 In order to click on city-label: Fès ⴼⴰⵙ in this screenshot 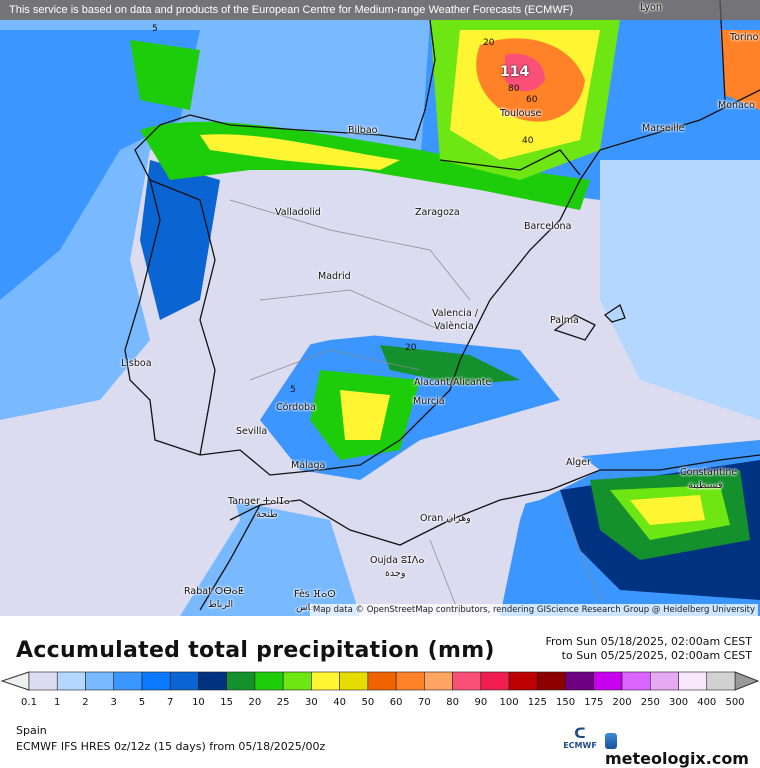, I will do `click(315, 594)`.